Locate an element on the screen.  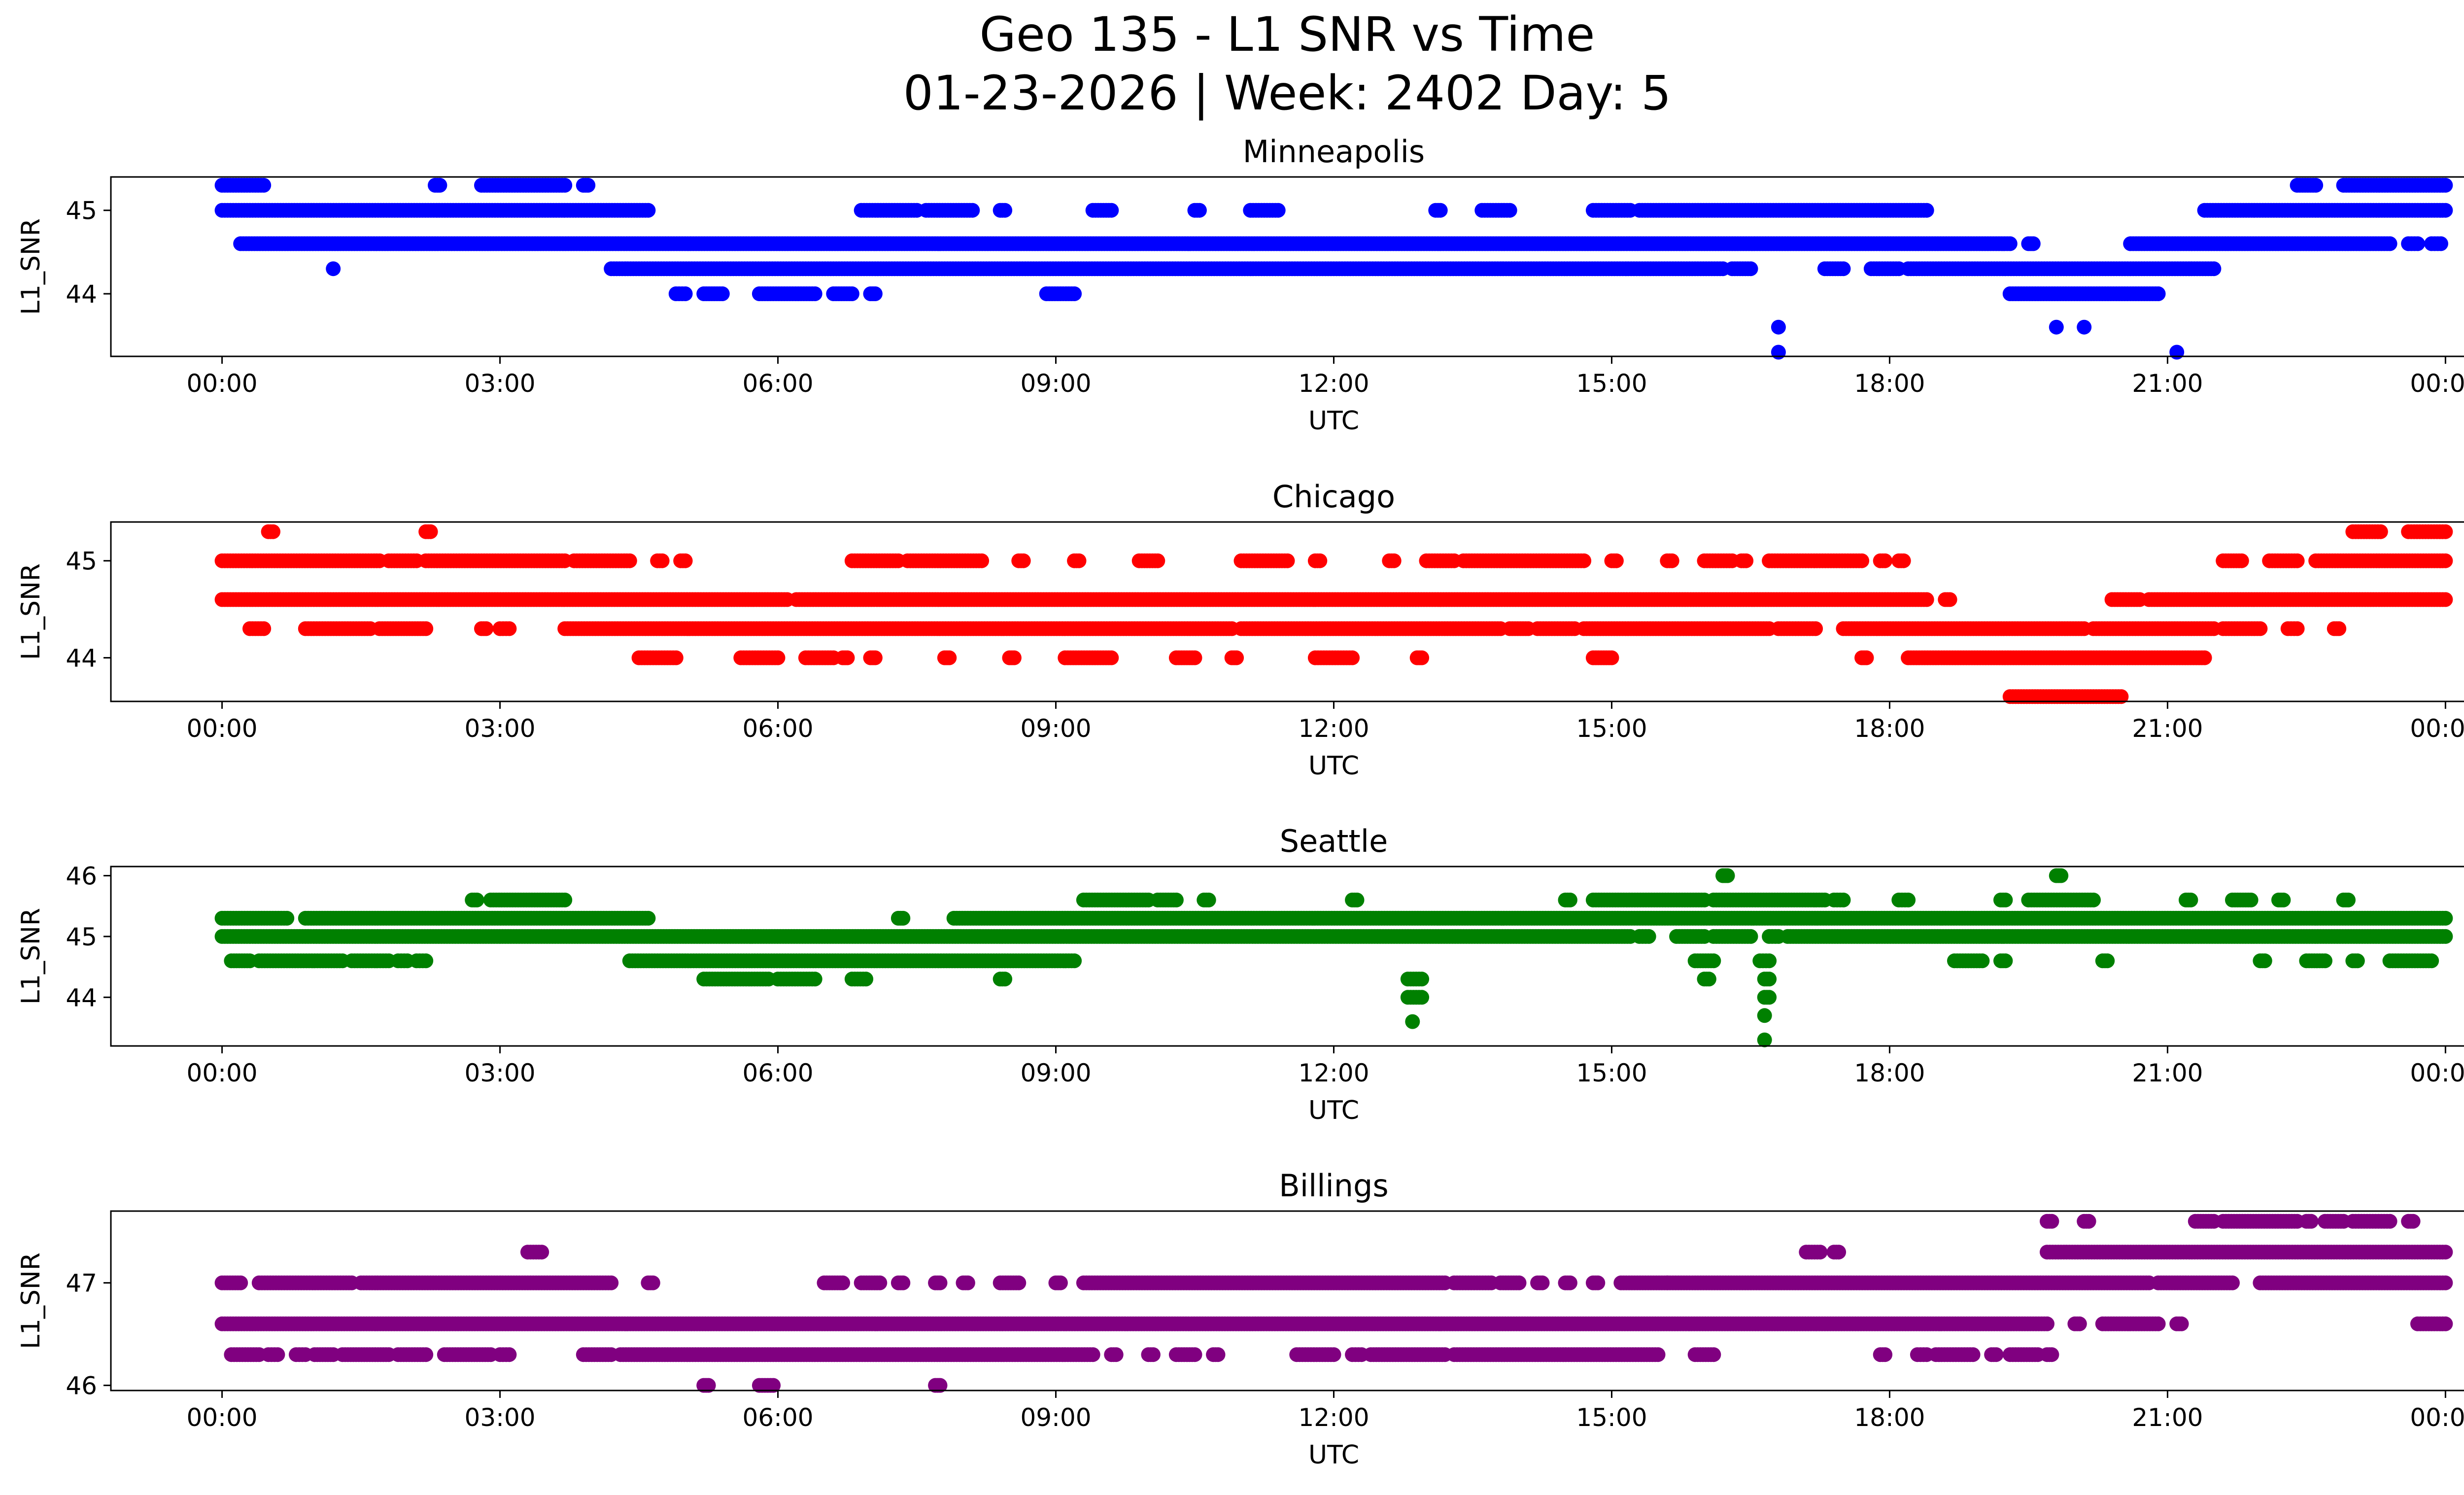
subplot-title: Chicago is located at coordinates (1333, 497).